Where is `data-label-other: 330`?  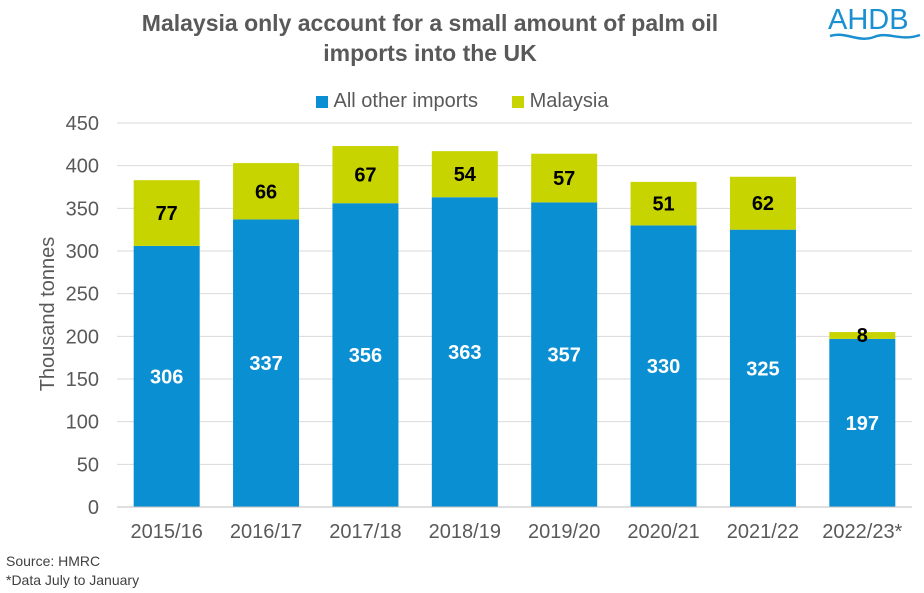
data-label-other: 330 is located at coordinates (663, 367).